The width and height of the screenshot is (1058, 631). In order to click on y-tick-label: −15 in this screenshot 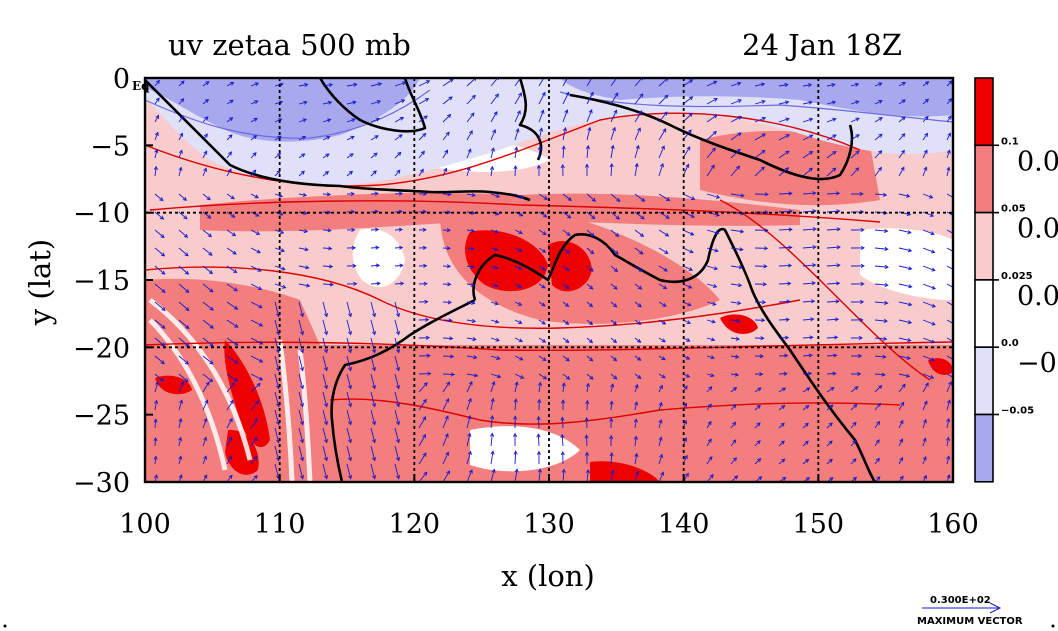, I will do `click(101, 281)`.